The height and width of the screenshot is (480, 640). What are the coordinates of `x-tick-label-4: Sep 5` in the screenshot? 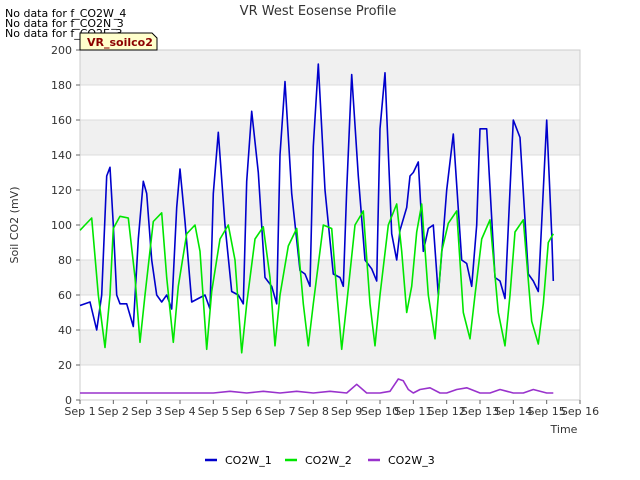 It's located at (213, 411).